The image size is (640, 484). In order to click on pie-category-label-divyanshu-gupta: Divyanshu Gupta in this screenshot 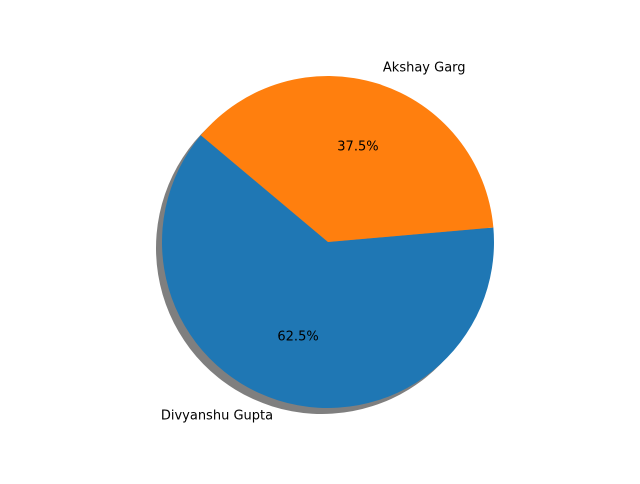, I will do `click(217, 416)`.